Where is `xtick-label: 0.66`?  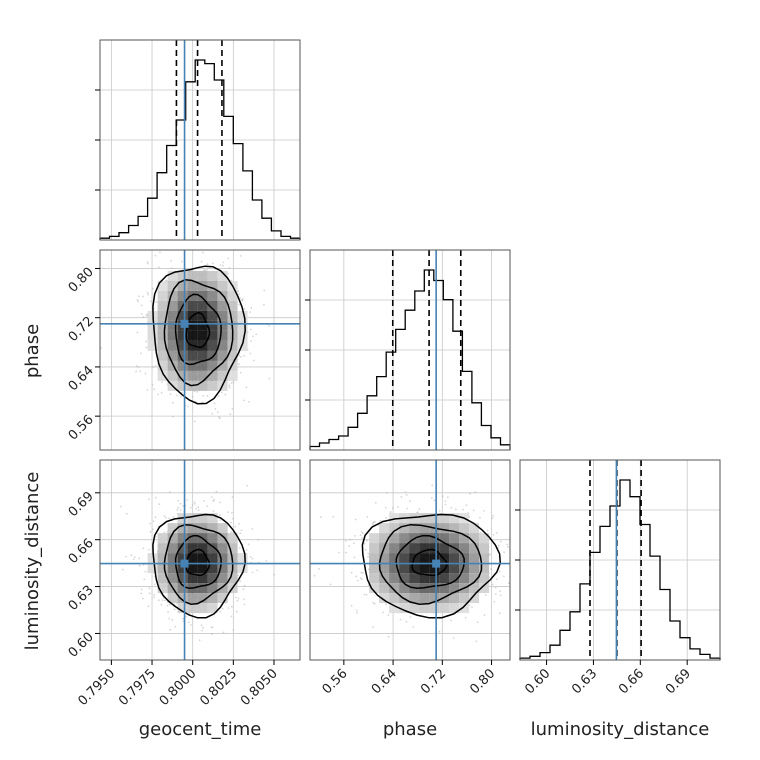
xtick-label: 0.66 is located at coordinates (631, 681).